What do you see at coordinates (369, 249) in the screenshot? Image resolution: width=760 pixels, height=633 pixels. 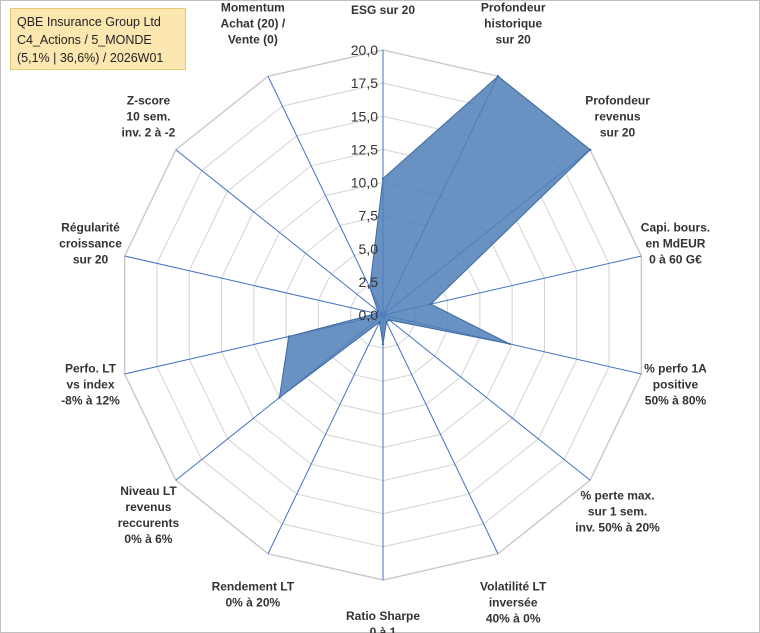 I see `tick-label: 5,0` at bounding box center [369, 249].